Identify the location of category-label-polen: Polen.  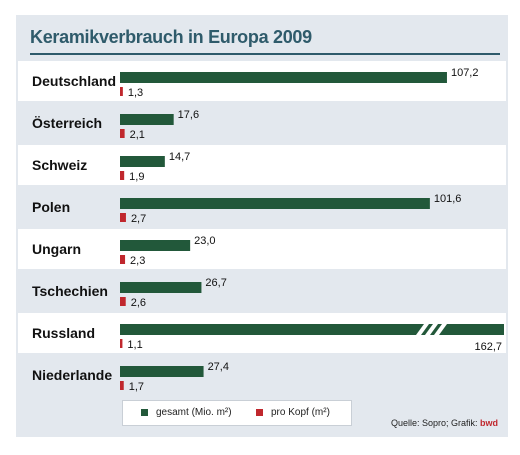
(51, 207).